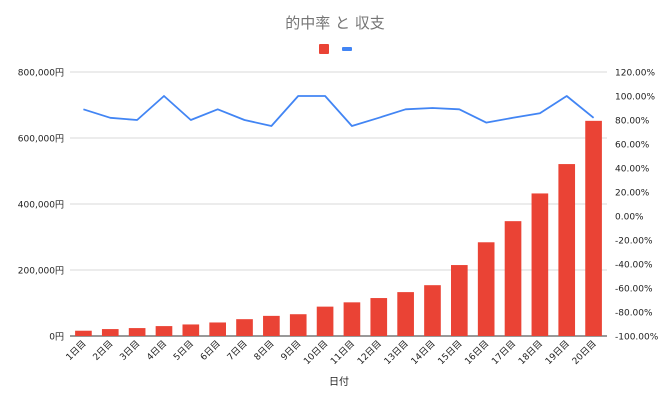  Describe the element at coordinates (41, 139) in the screenshot. I see `y-left-tick-label: 600,000円` at that location.